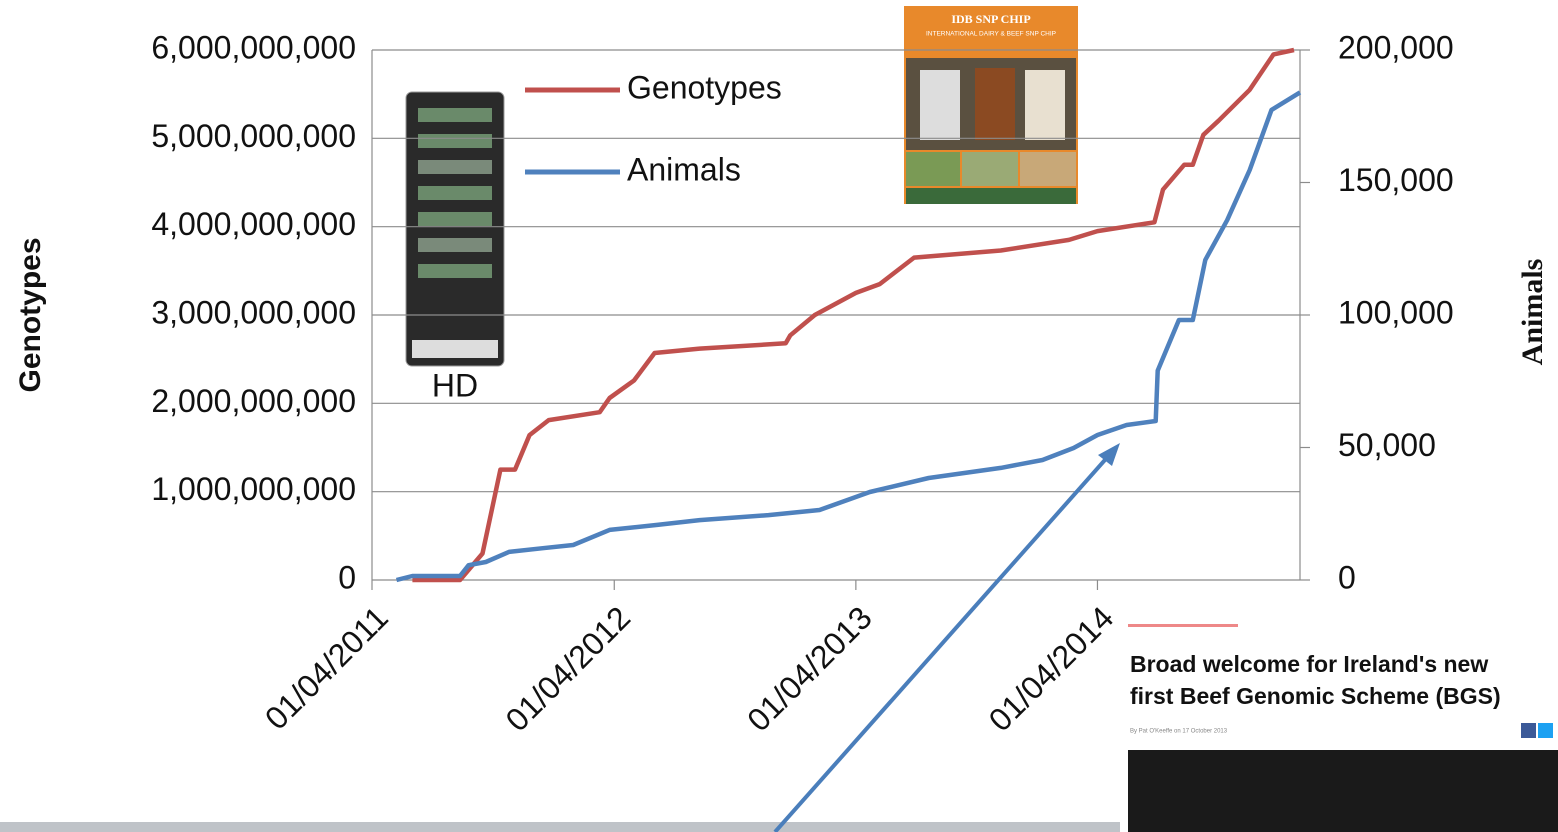  What do you see at coordinates (253, 489) in the screenshot?
I see `y-tick-label: 1,000,000,000` at bounding box center [253, 489].